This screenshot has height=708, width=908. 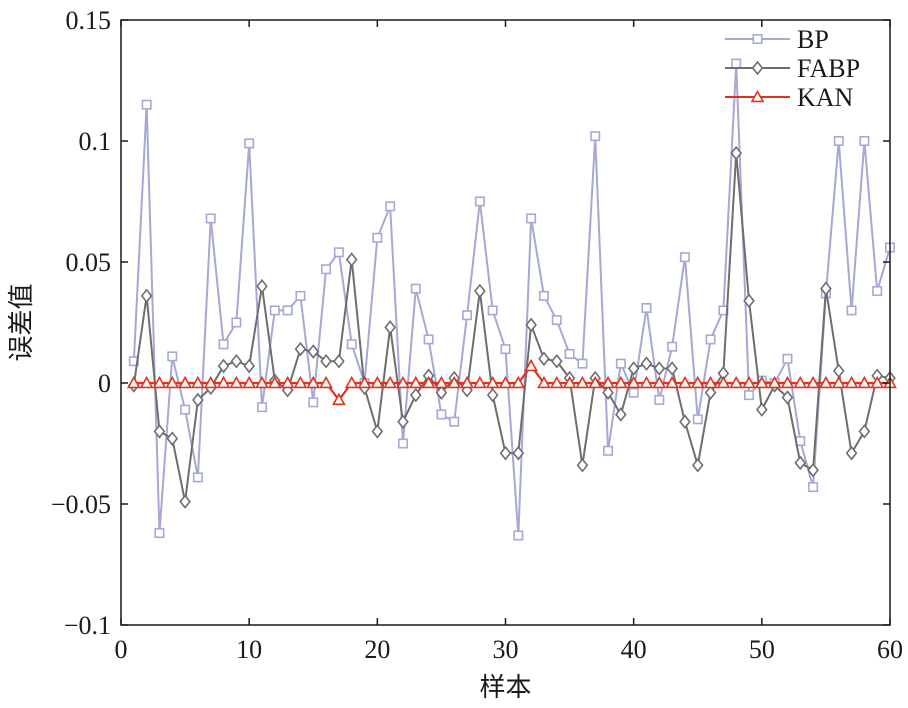 What do you see at coordinates (95, 141) in the screenshot?
I see `y-tick-label: 0.1` at bounding box center [95, 141].